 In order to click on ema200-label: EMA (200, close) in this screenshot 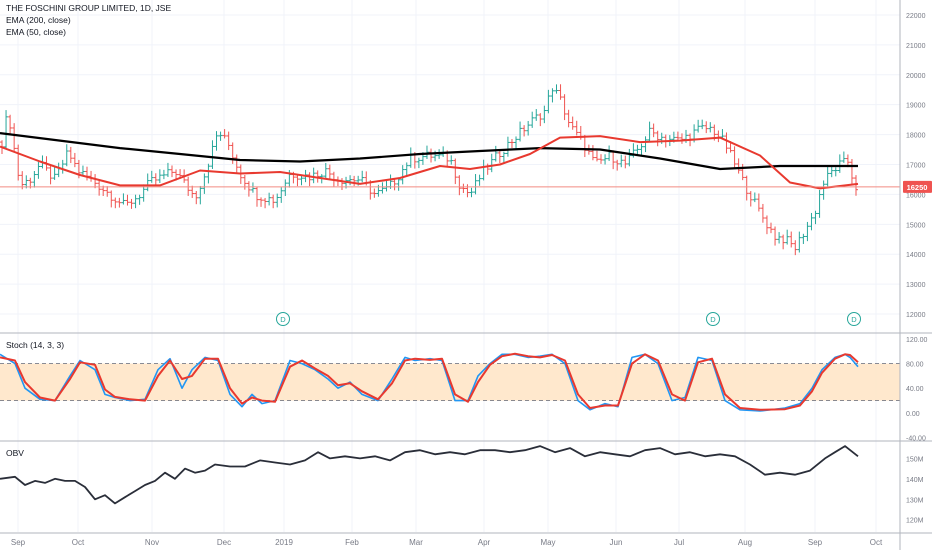, I will do `click(38, 20)`.